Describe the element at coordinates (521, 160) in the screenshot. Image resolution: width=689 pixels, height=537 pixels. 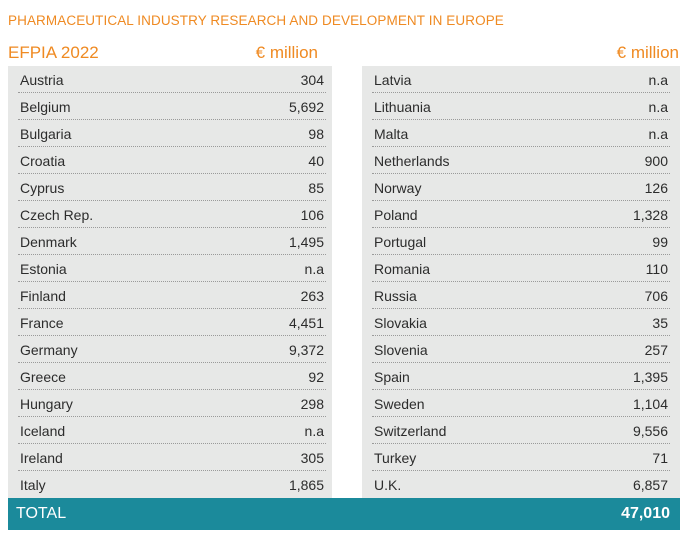
I see `table-row: Netherlands 900` at that location.